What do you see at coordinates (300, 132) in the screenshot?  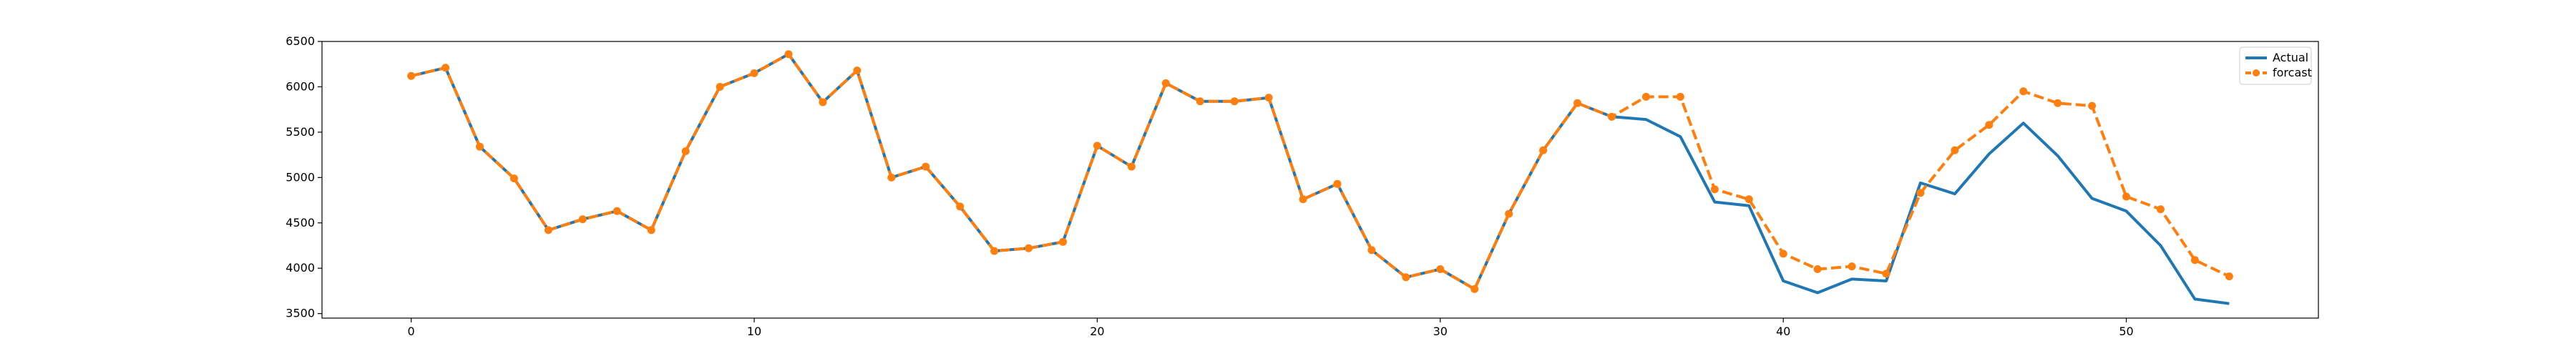 I see `y-tick-label: 5500` at bounding box center [300, 132].